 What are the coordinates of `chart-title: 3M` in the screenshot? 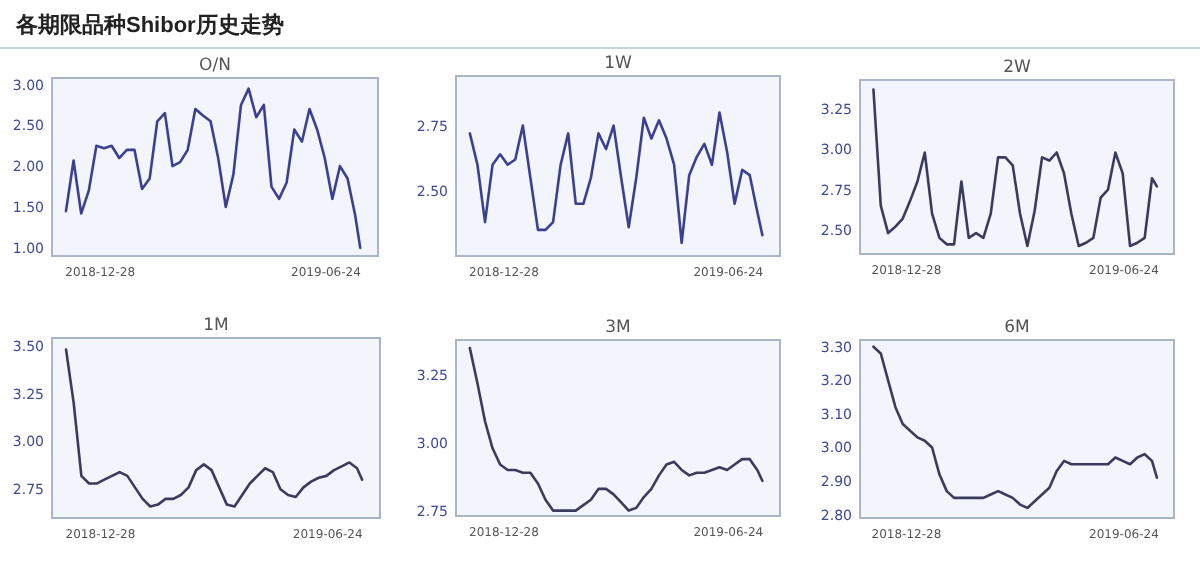 It's located at (618, 328).